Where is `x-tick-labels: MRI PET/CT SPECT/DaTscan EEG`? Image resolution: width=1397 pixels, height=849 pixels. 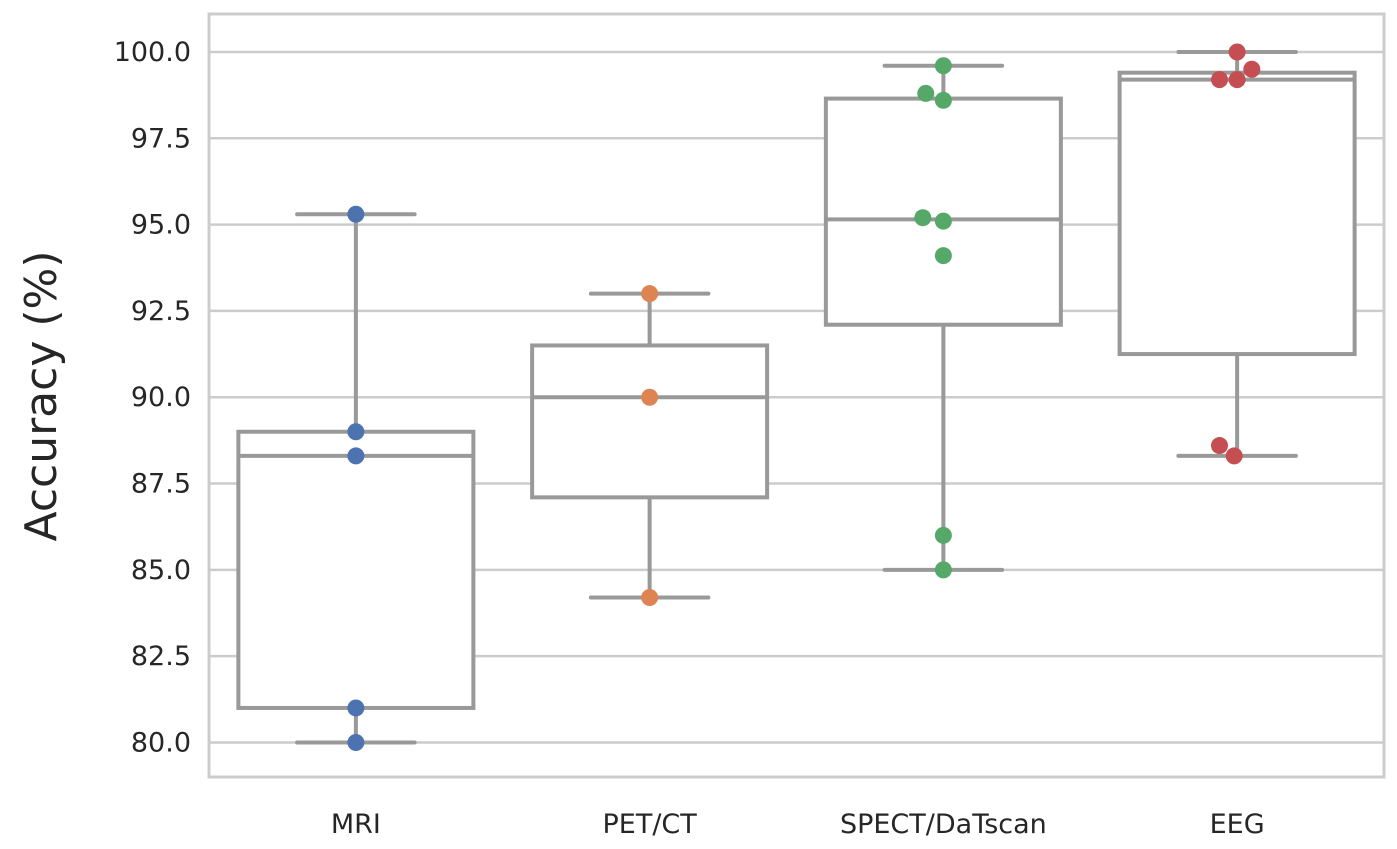 x-tick-labels: MRI PET/CT SPECT/DaTscan EEG is located at coordinates (798, 824).